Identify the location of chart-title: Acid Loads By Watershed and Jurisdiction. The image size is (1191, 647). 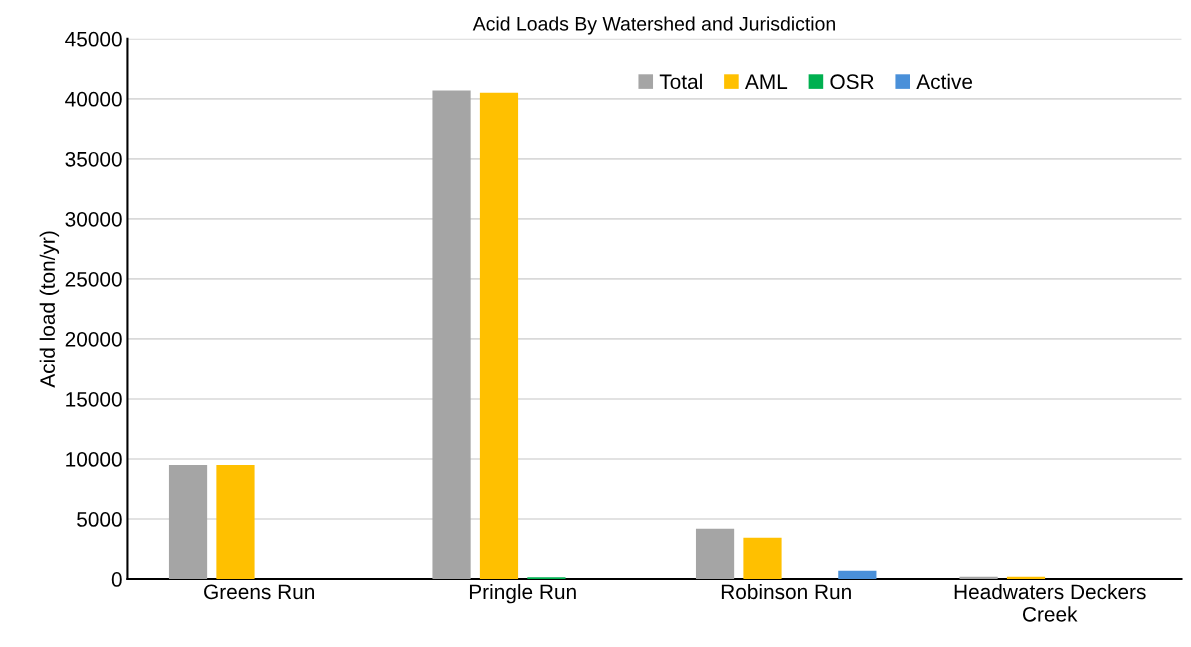
(653, 25).